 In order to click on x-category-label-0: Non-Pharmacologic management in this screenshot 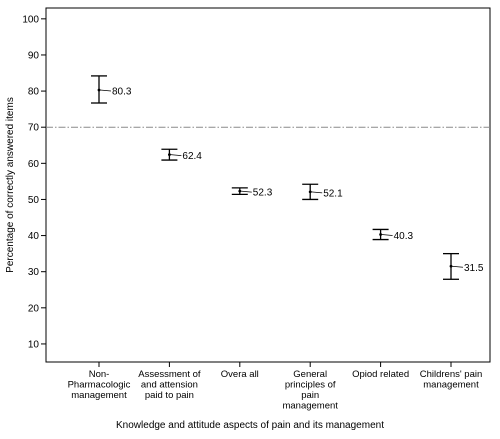, I will do `click(99, 385)`.